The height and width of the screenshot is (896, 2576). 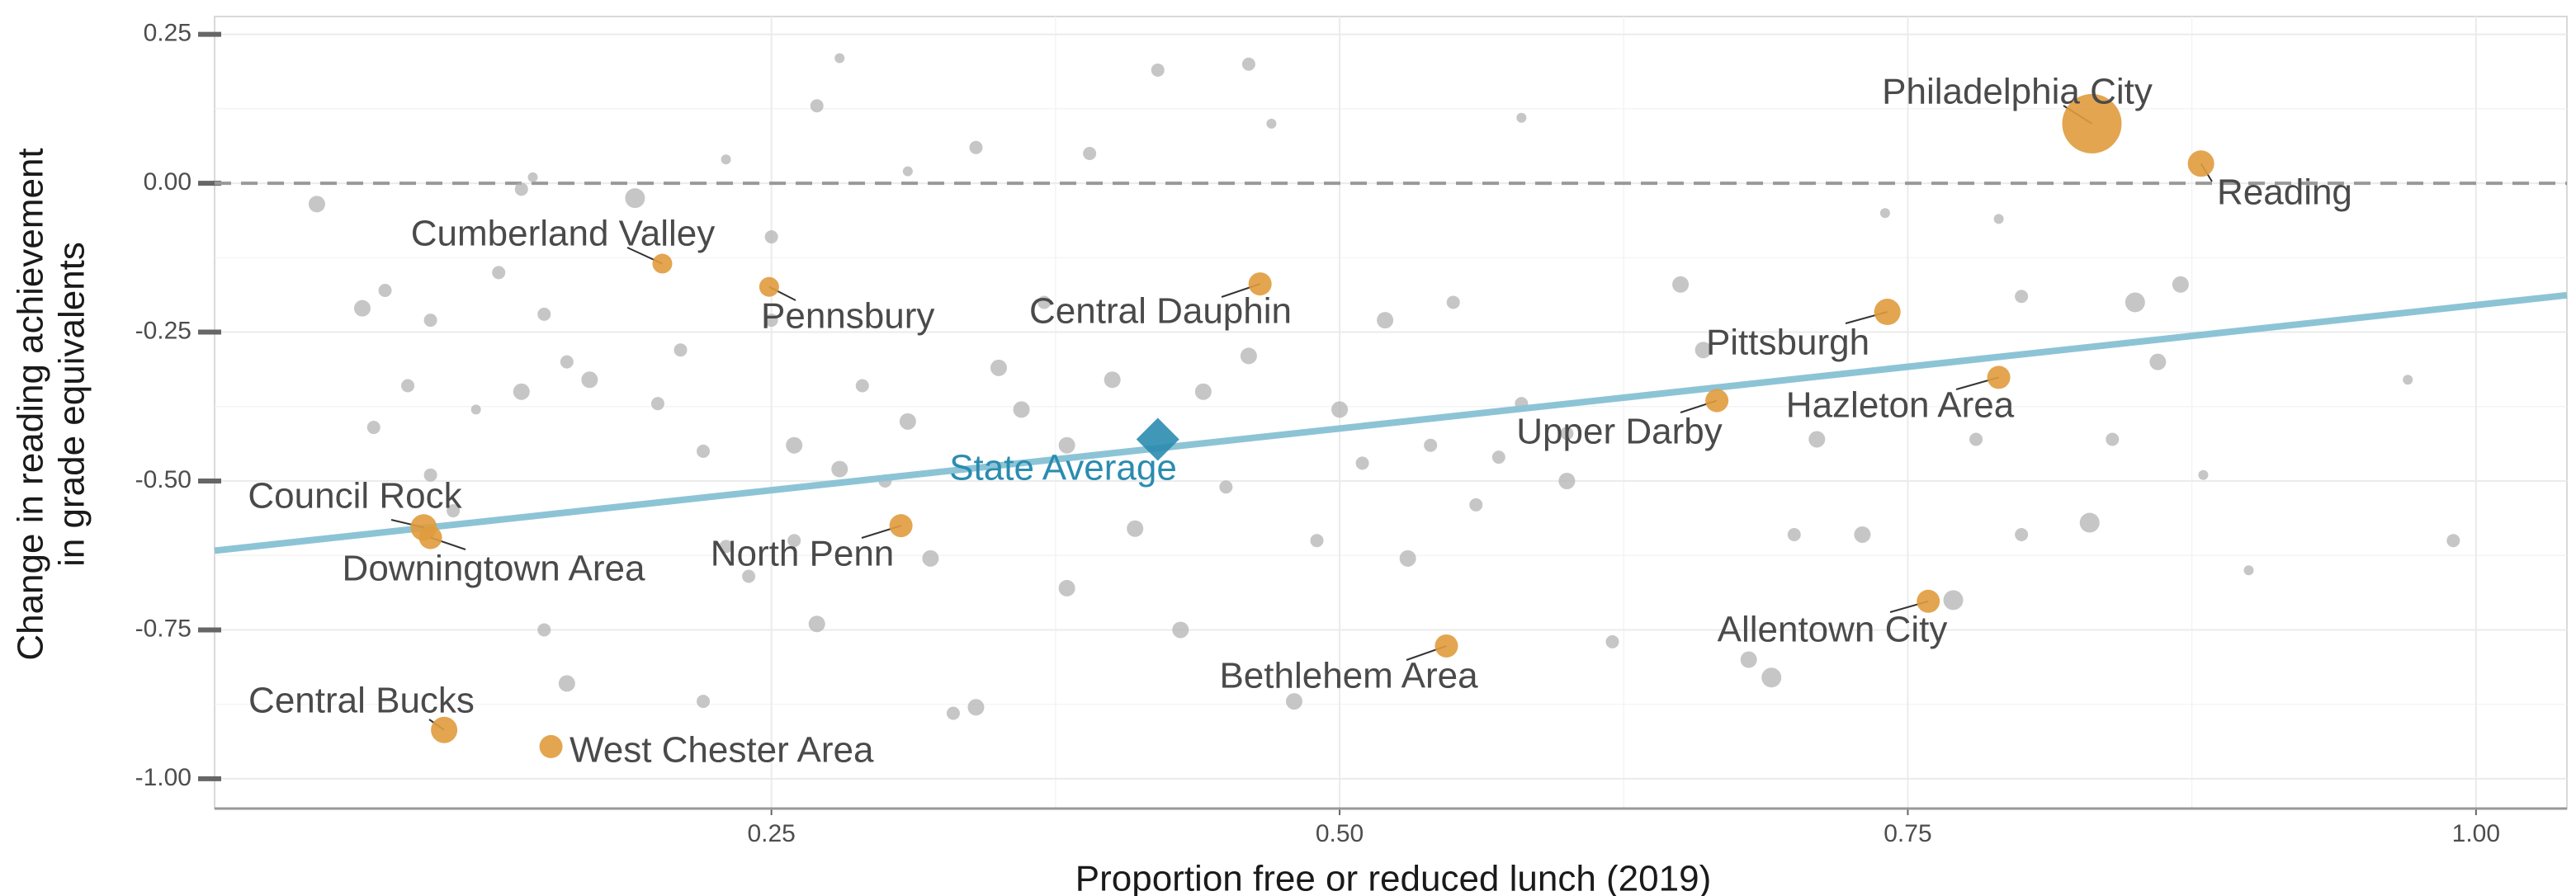 I want to click on point-label: Central Dauphin, so click(x=1160, y=311).